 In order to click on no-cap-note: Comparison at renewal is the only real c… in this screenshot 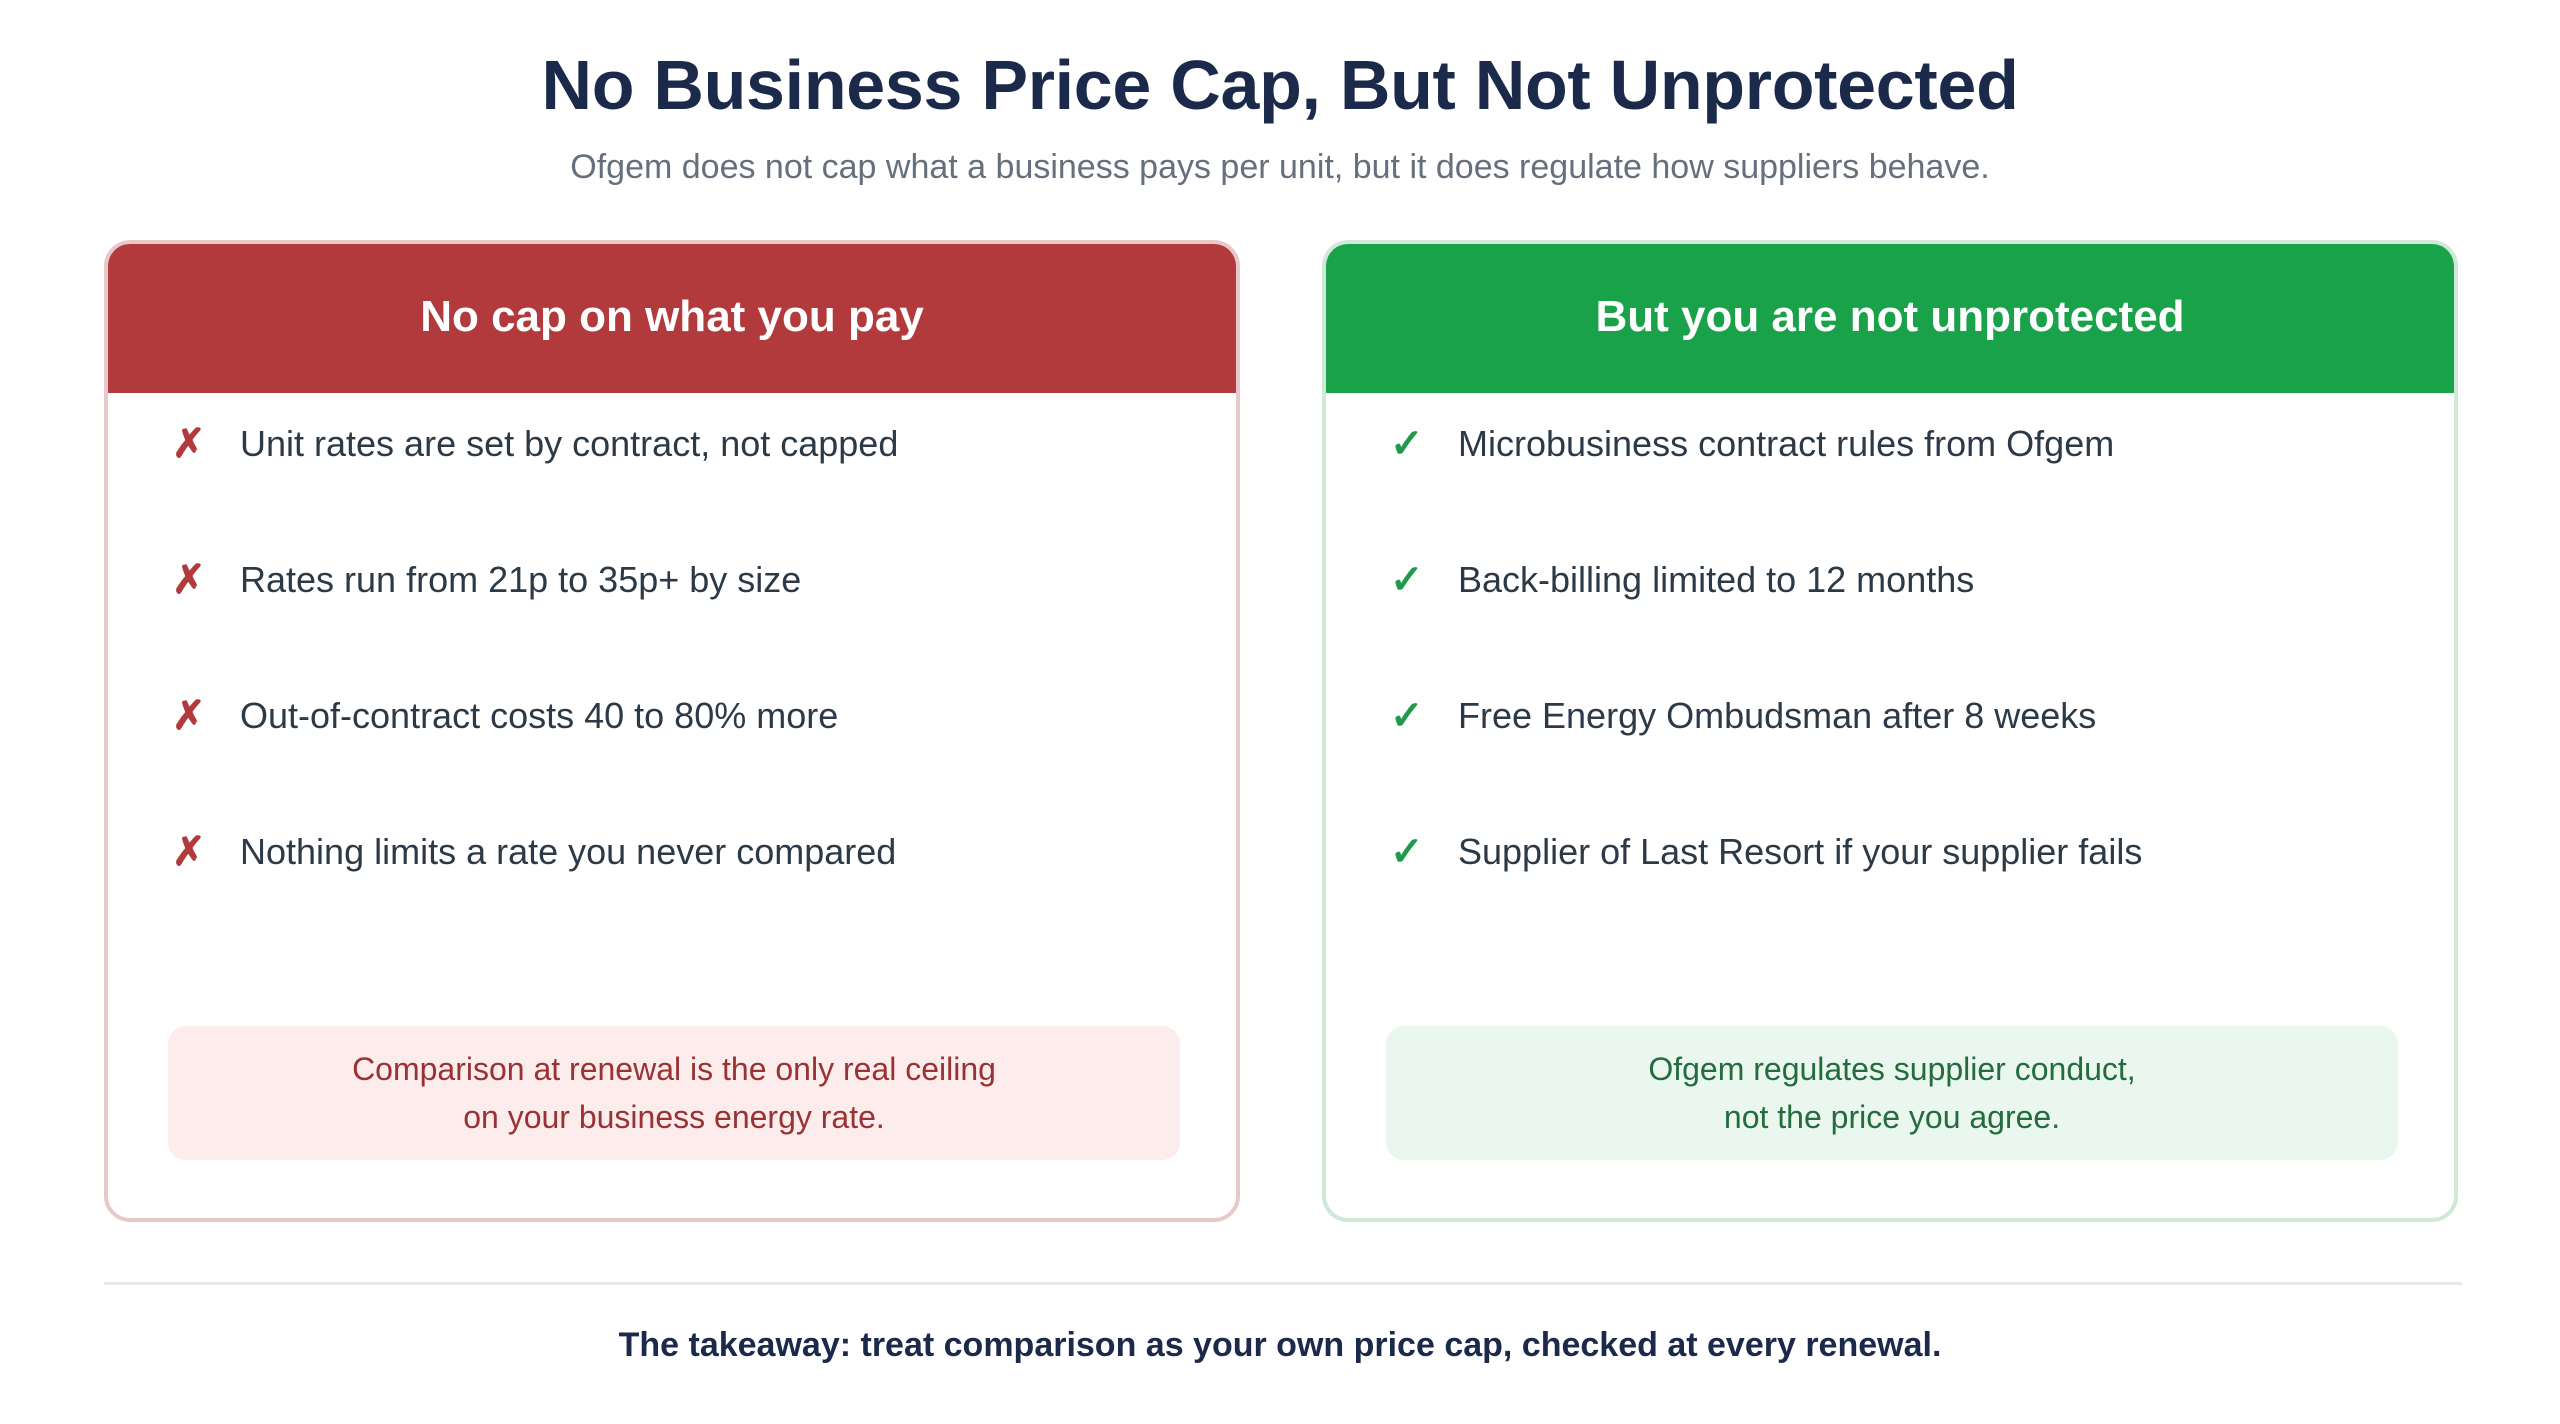, I will do `click(674, 1093)`.